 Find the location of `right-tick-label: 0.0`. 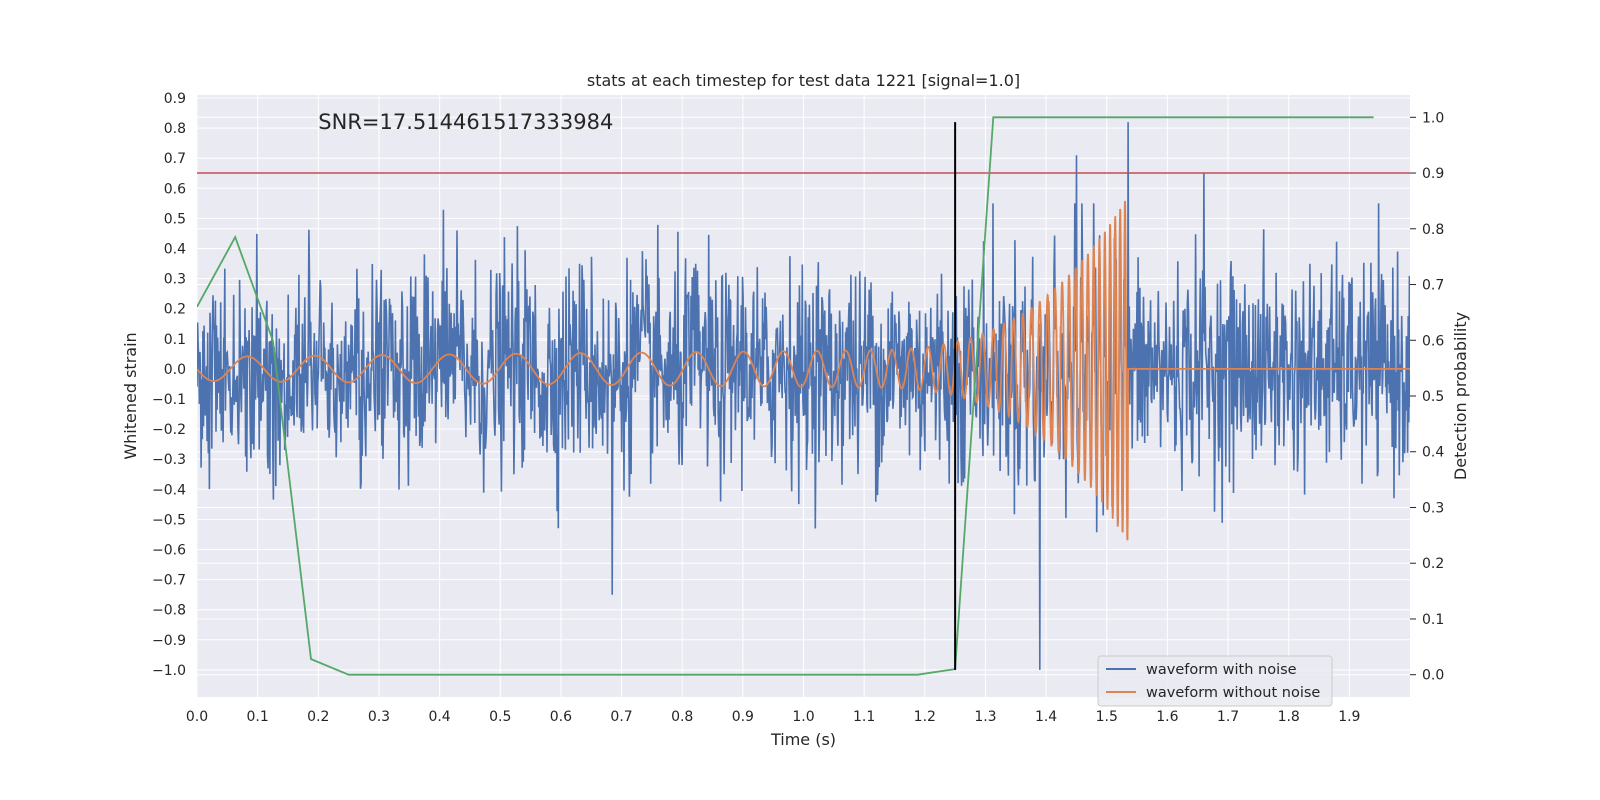

right-tick-label: 0.0 is located at coordinates (1433, 676).